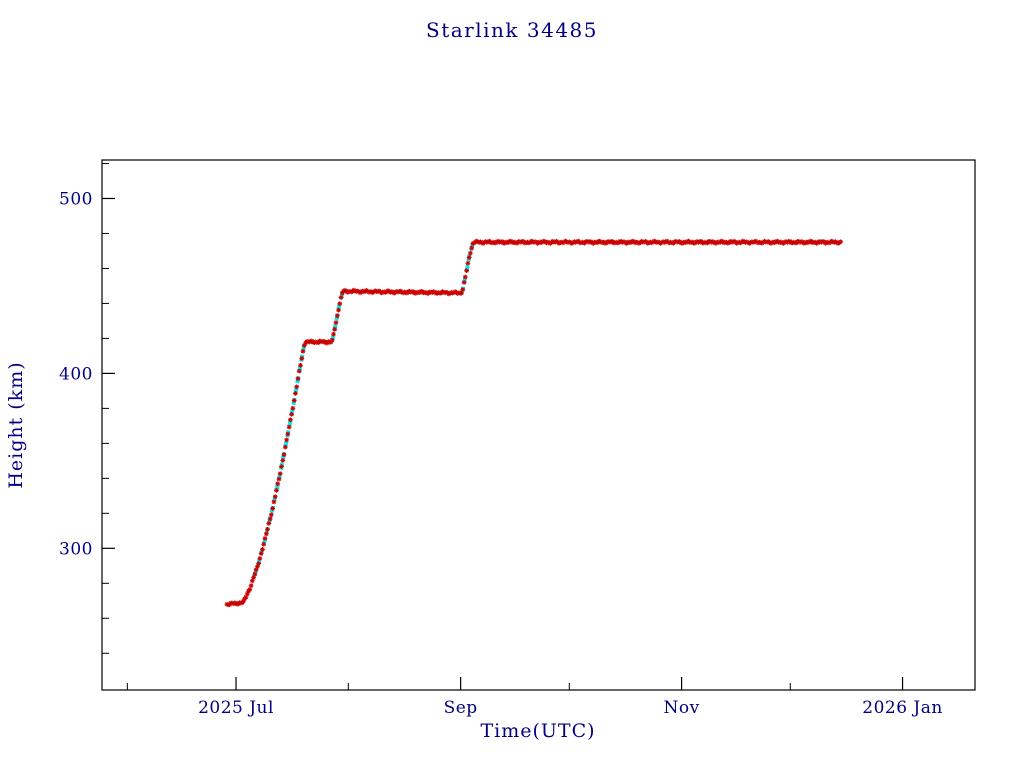  Describe the element at coordinates (76, 199) in the screenshot. I see `y-tick-label: 500` at that location.